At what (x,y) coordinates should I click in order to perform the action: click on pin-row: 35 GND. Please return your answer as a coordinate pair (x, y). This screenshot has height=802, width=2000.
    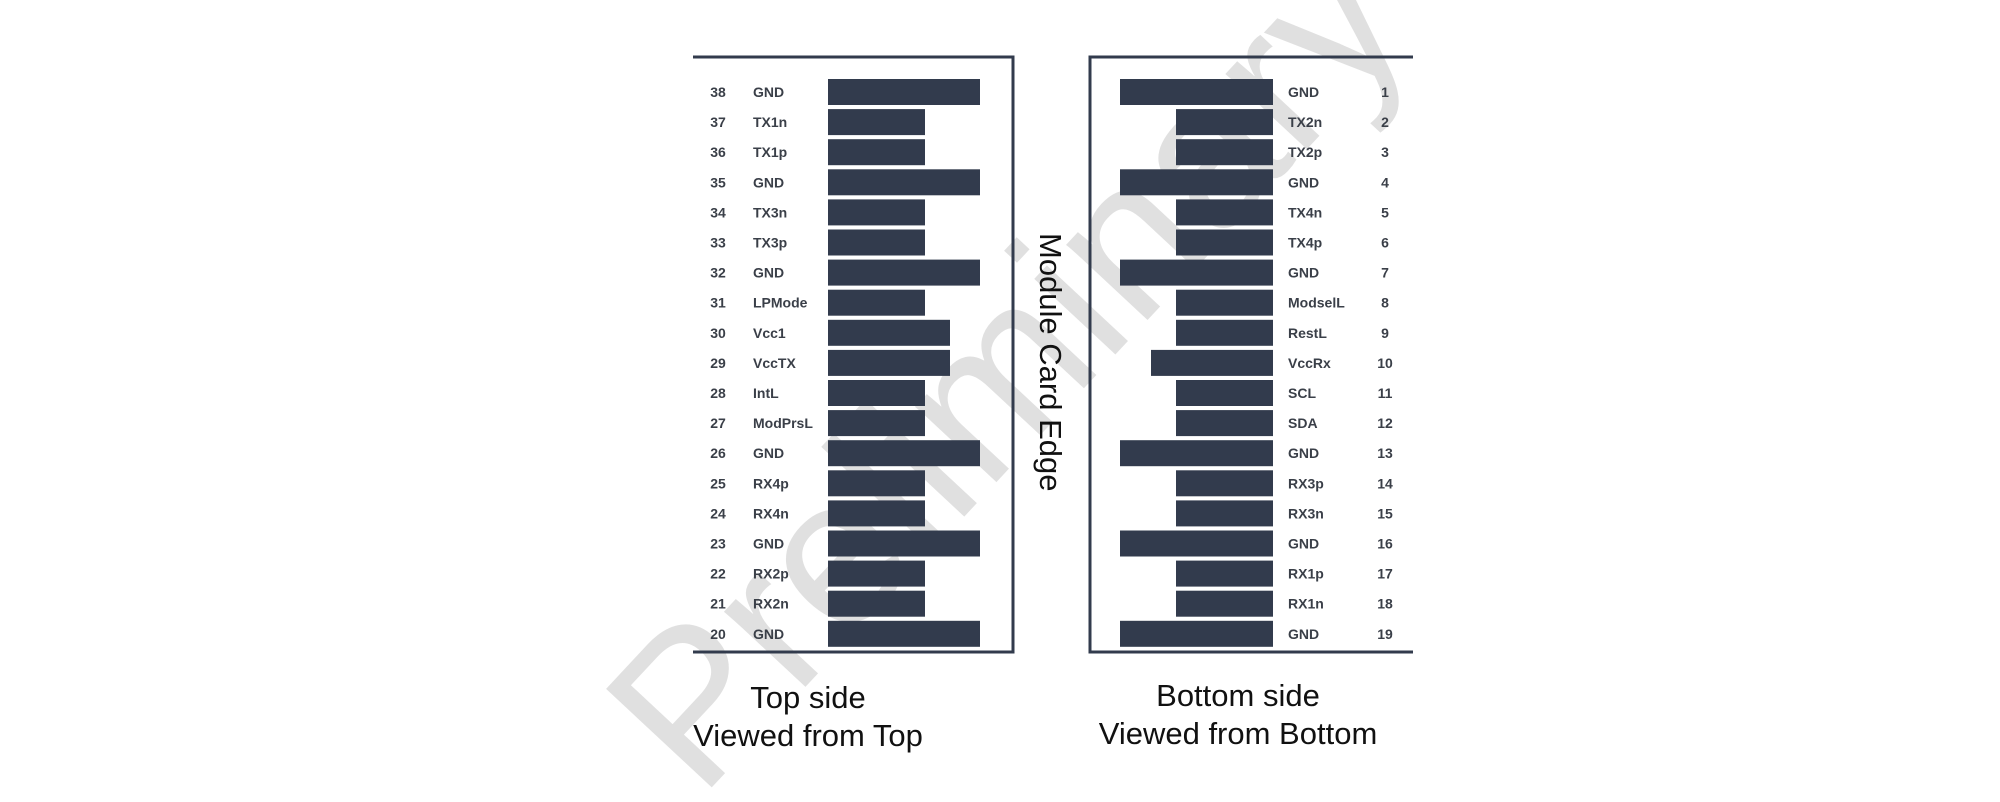
    Looking at the image, I should click on (845, 182).